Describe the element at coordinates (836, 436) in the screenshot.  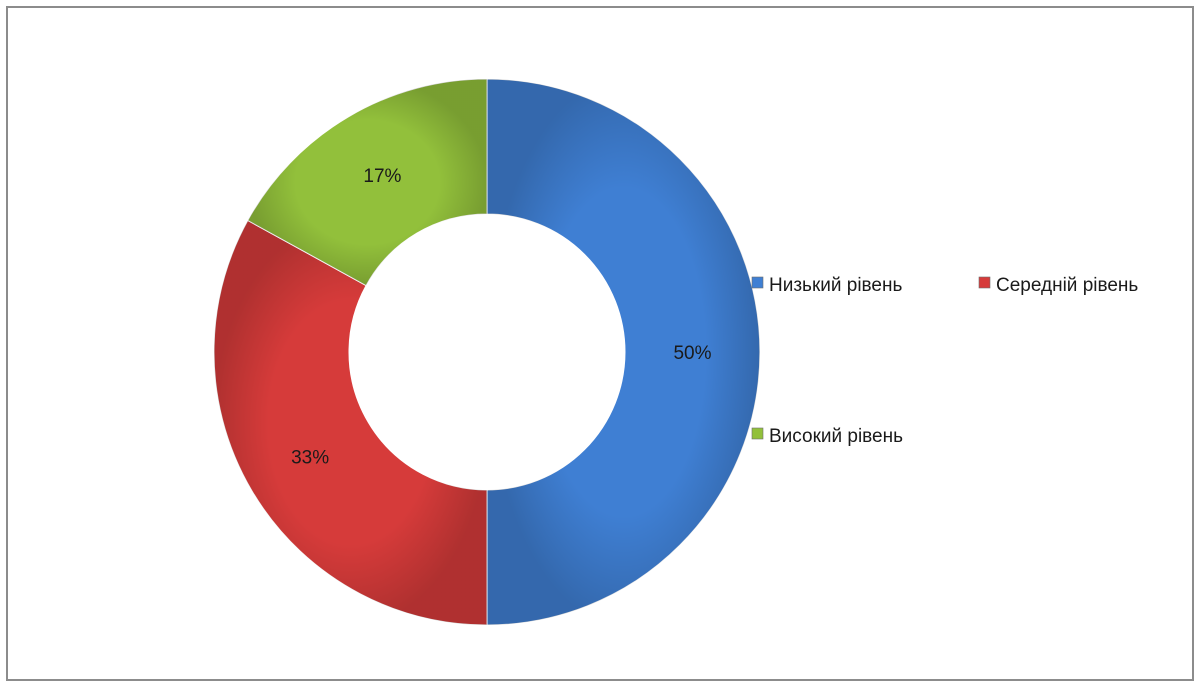
I see `legend-label-3: Високий рівень` at that location.